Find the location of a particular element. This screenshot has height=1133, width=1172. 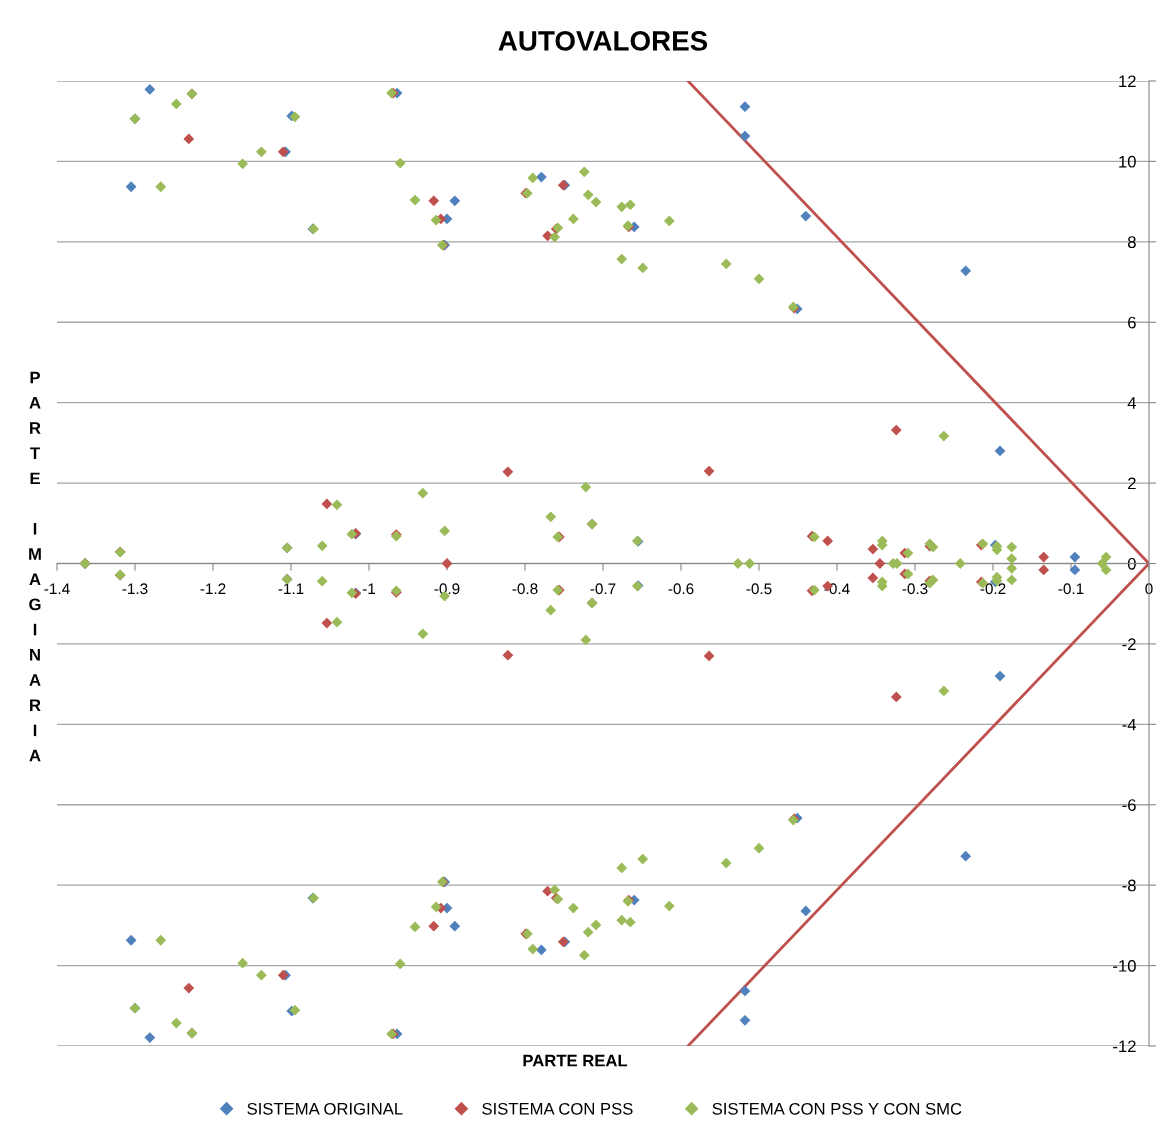

x-tick-label: -0.8 is located at coordinates (525, 589).